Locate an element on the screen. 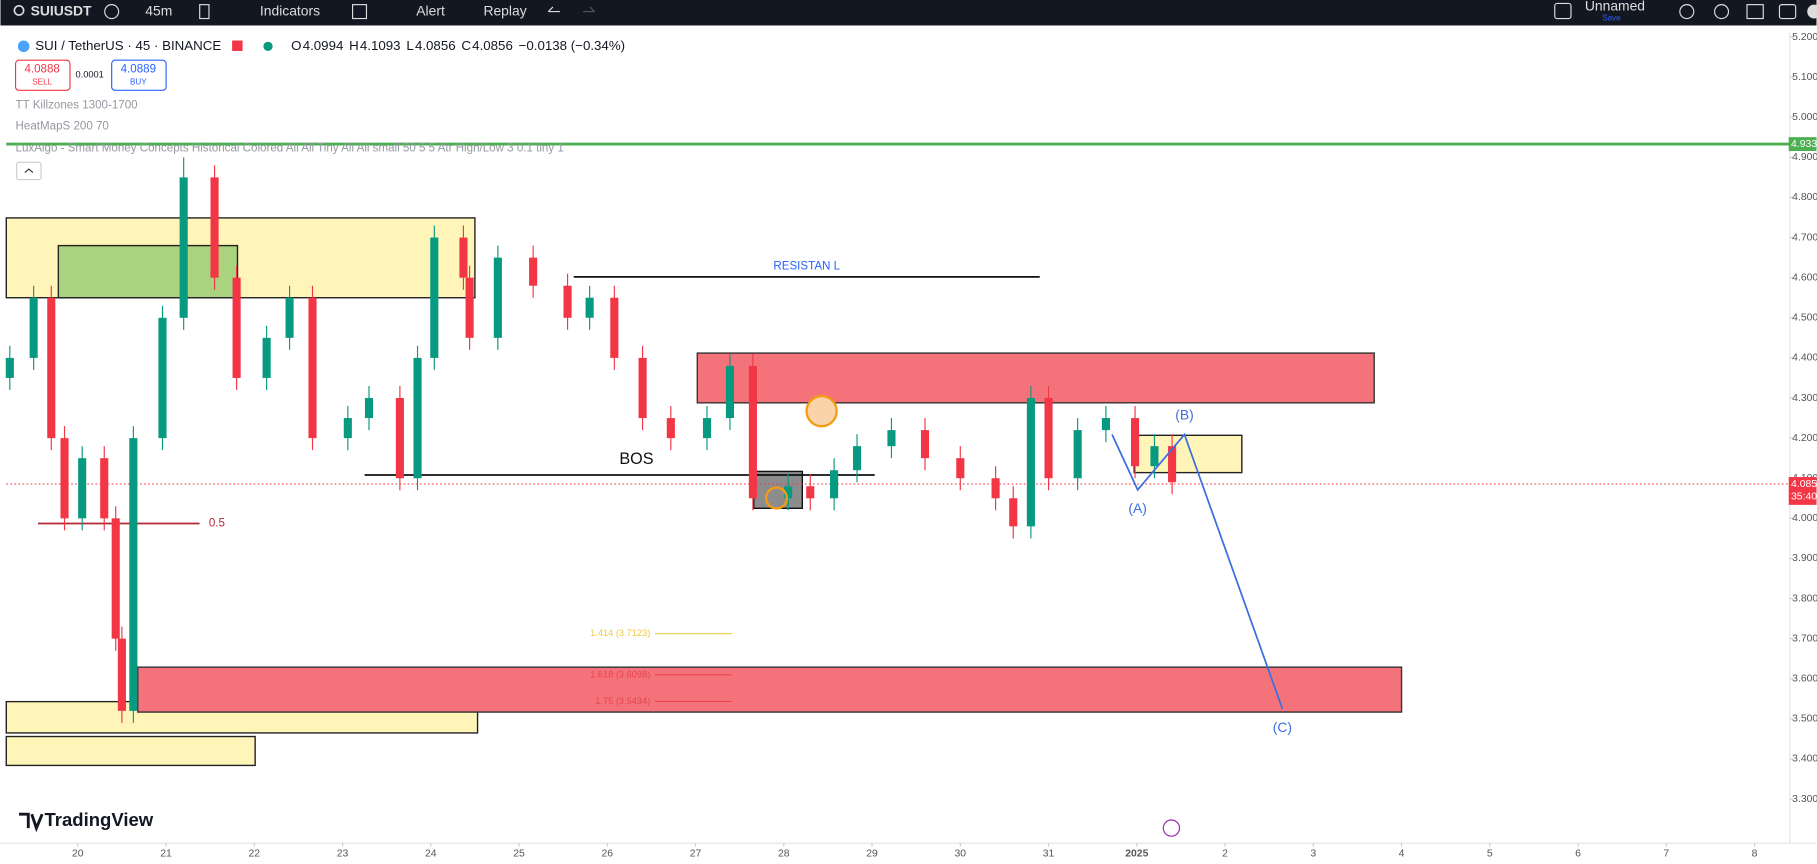  sell-label: SELL is located at coordinates (42, 81).